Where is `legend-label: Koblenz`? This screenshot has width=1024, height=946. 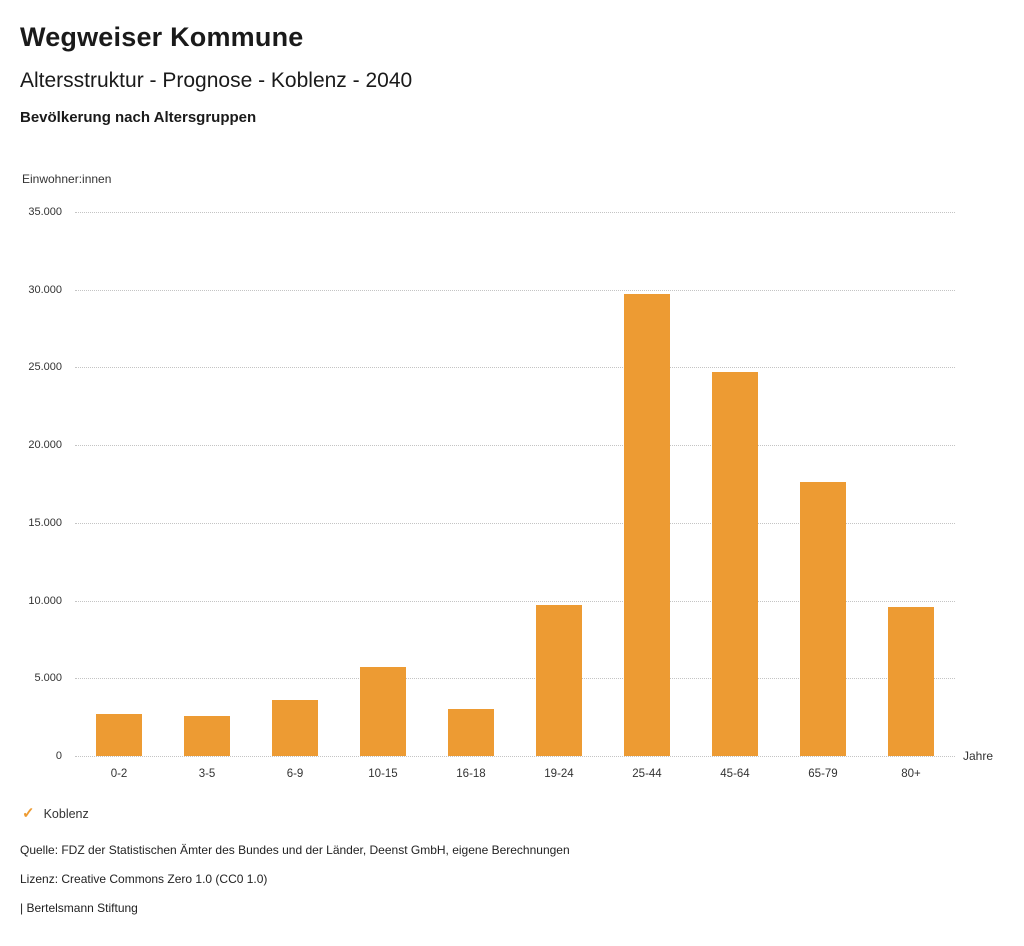 legend-label: Koblenz is located at coordinates (66, 813).